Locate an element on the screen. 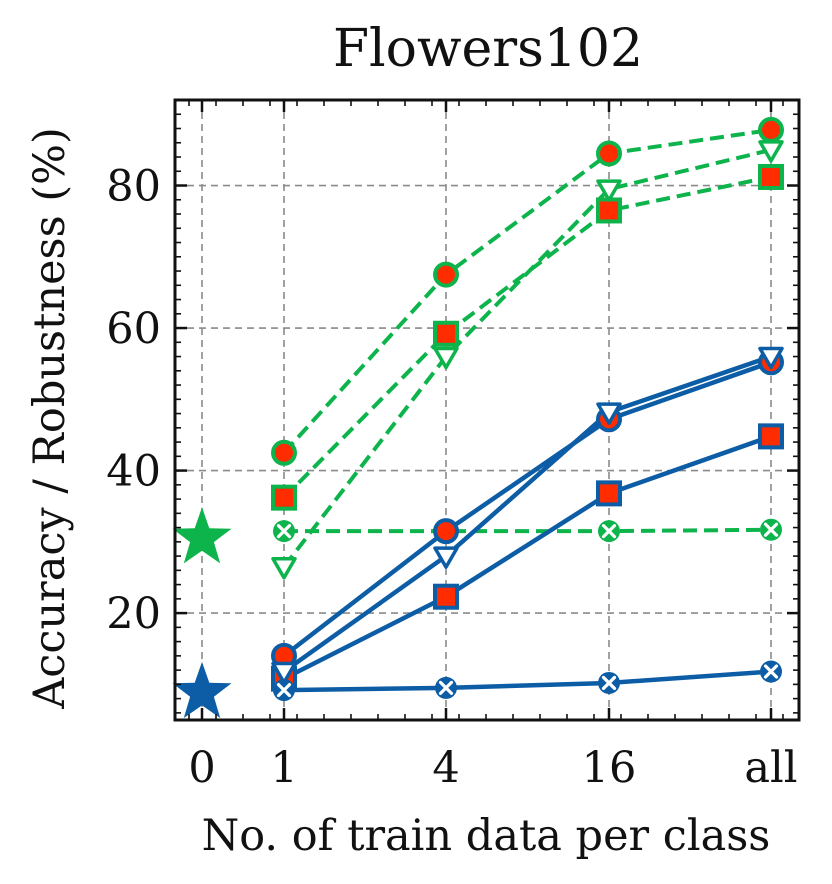 The width and height of the screenshot is (832, 884). series-line-green-x is located at coordinates (528, 530).